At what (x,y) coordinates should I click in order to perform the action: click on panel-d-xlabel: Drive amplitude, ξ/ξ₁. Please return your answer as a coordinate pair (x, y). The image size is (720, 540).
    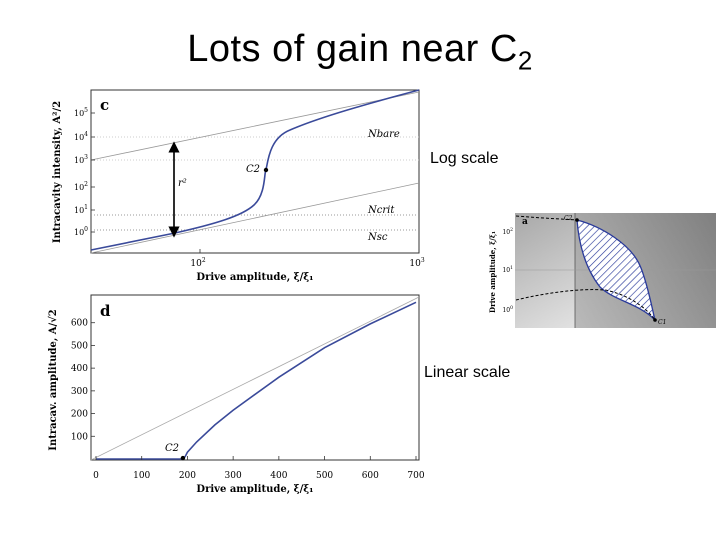
    Looking at the image, I should click on (254, 489).